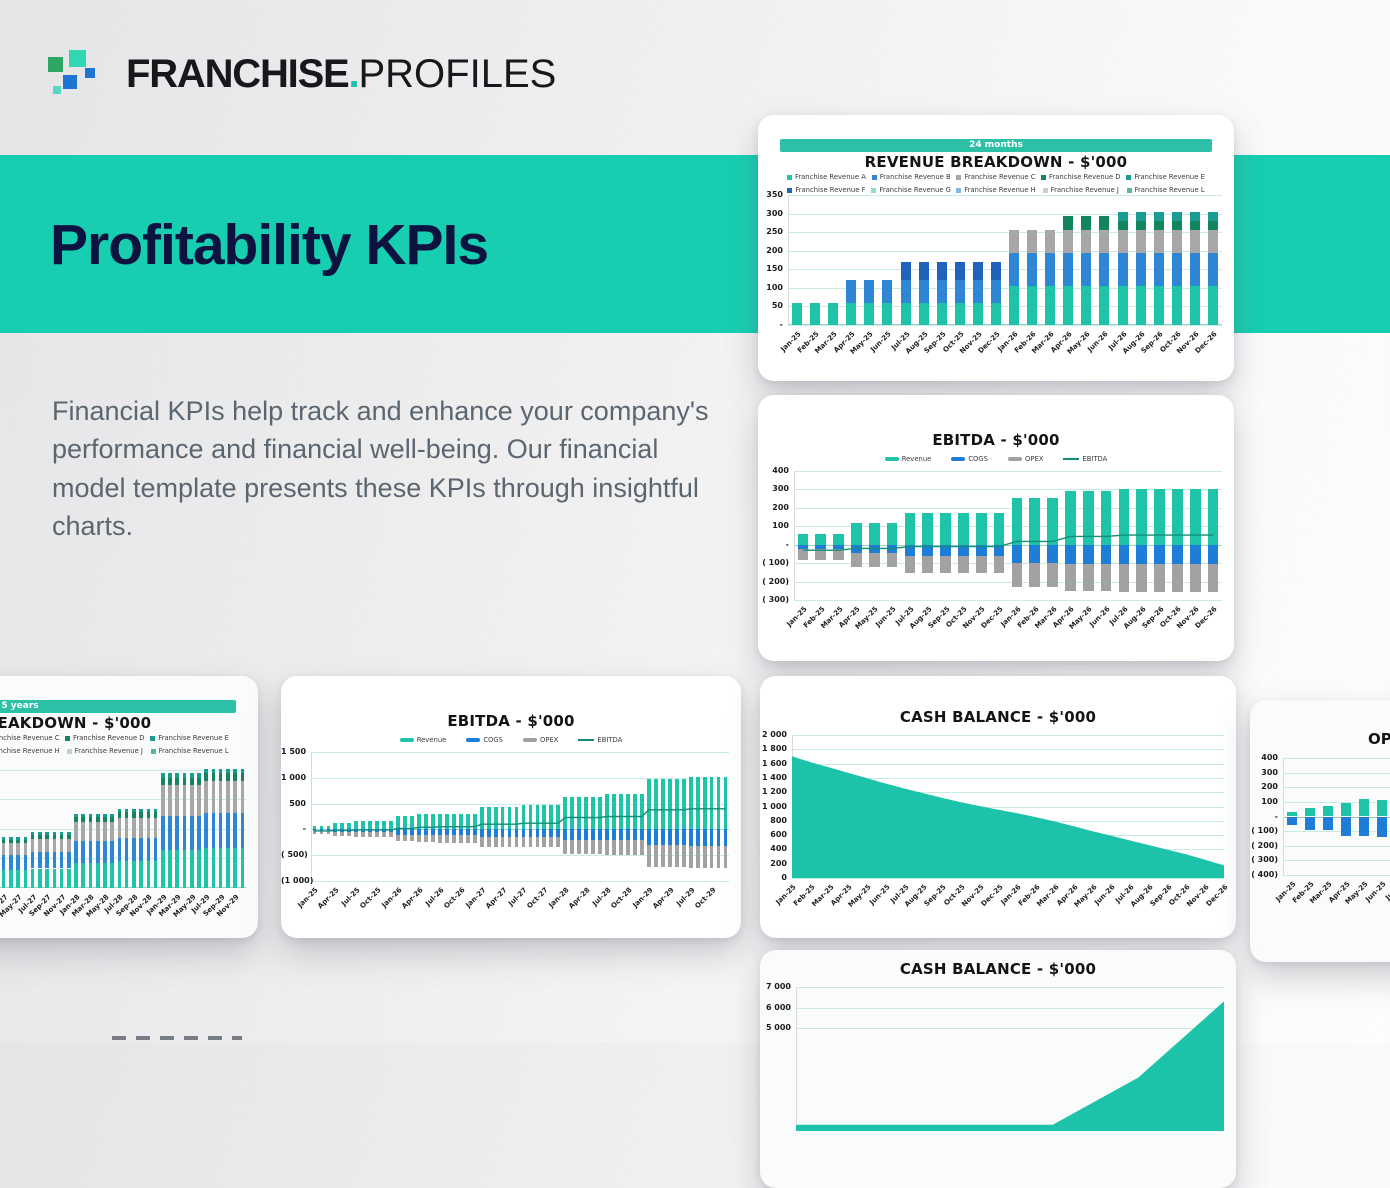 Image resolution: width=1390 pixels, height=1188 pixels. What do you see at coordinates (1264, 860) in the screenshot?
I see `y-tick-label: ( 300)` at bounding box center [1264, 860].